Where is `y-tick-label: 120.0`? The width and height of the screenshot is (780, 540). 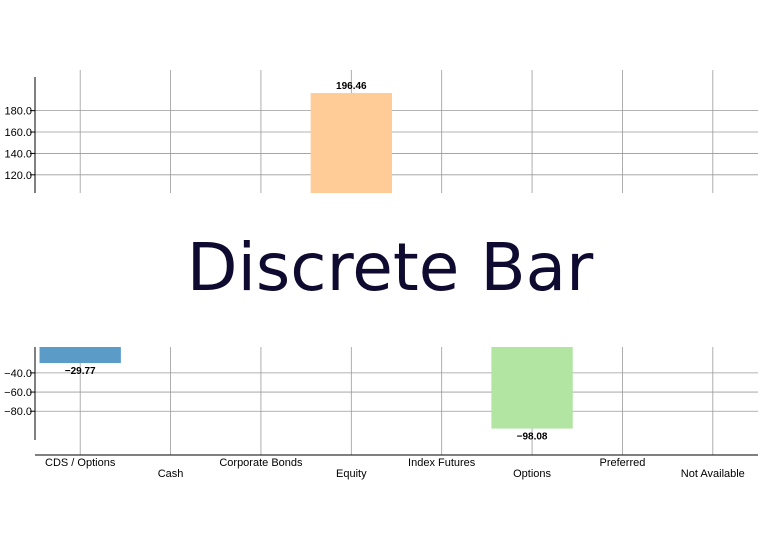
y-tick-label: 120.0 is located at coordinates (18, 176).